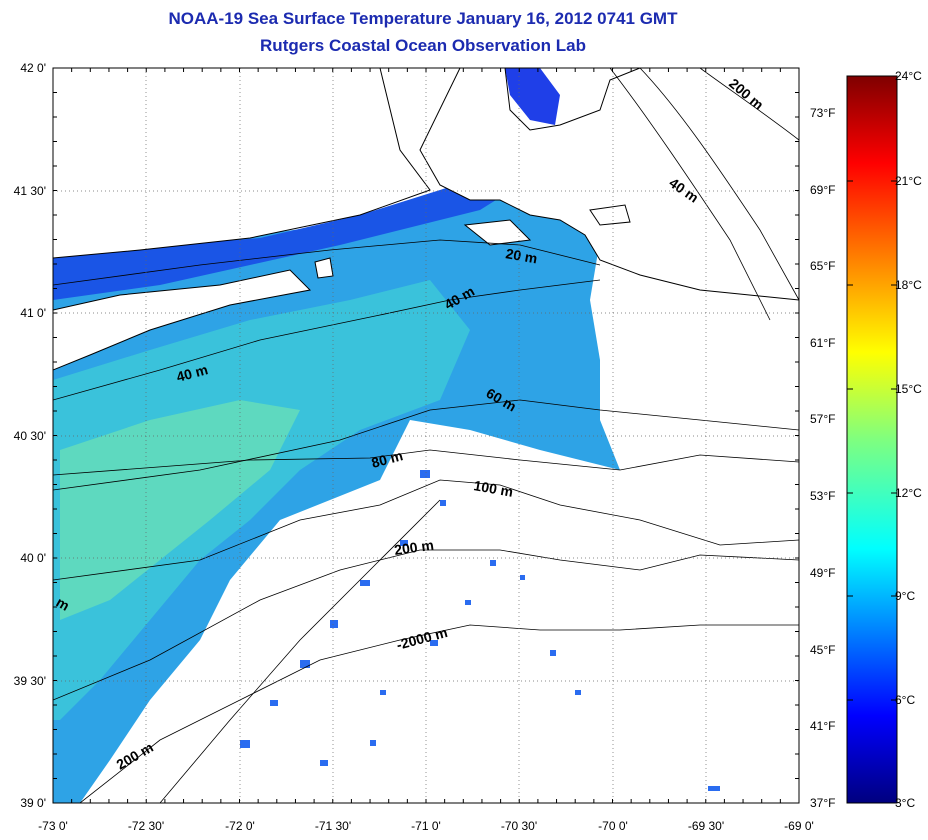 The image size is (928, 840). I want to click on fahrenheit-label: 61°F, so click(822, 343).